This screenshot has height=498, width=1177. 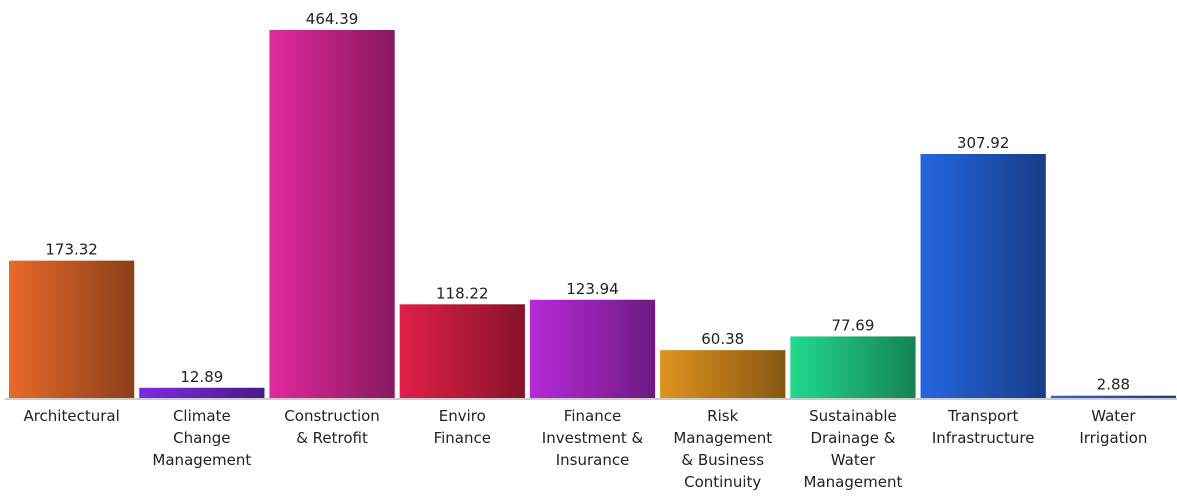 What do you see at coordinates (201, 438) in the screenshot?
I see `x-tick-label: Climate Change Management` at bounding box center [201, 438].